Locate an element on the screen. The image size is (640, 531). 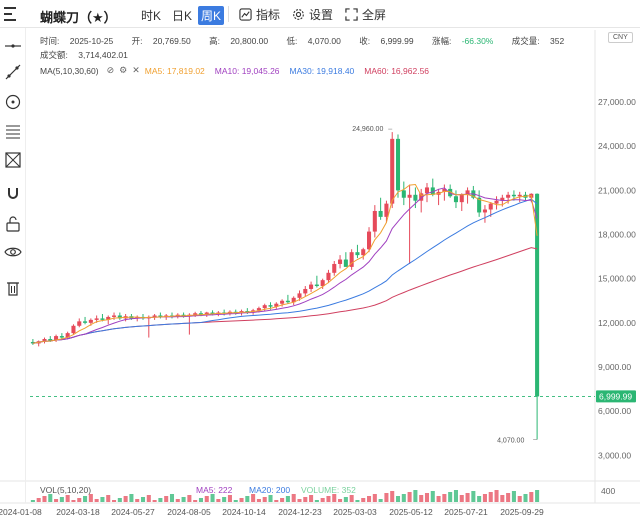
date-tick-label: 2024-12-23 is located at coordinates (300, 512).